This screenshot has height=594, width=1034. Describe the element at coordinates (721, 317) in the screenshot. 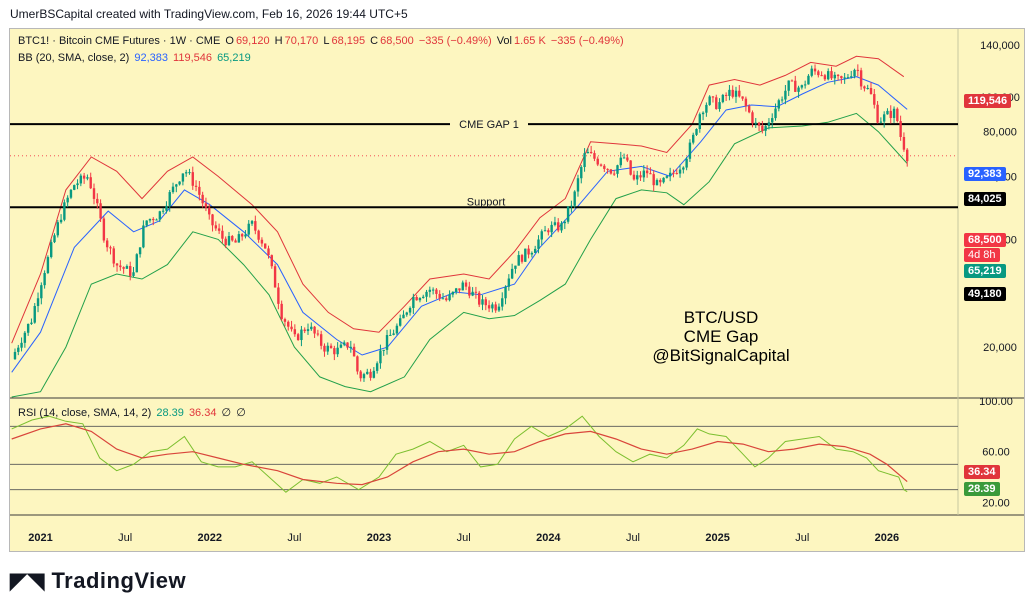

I see `watermark-line-1: BTC/USD` at that location.